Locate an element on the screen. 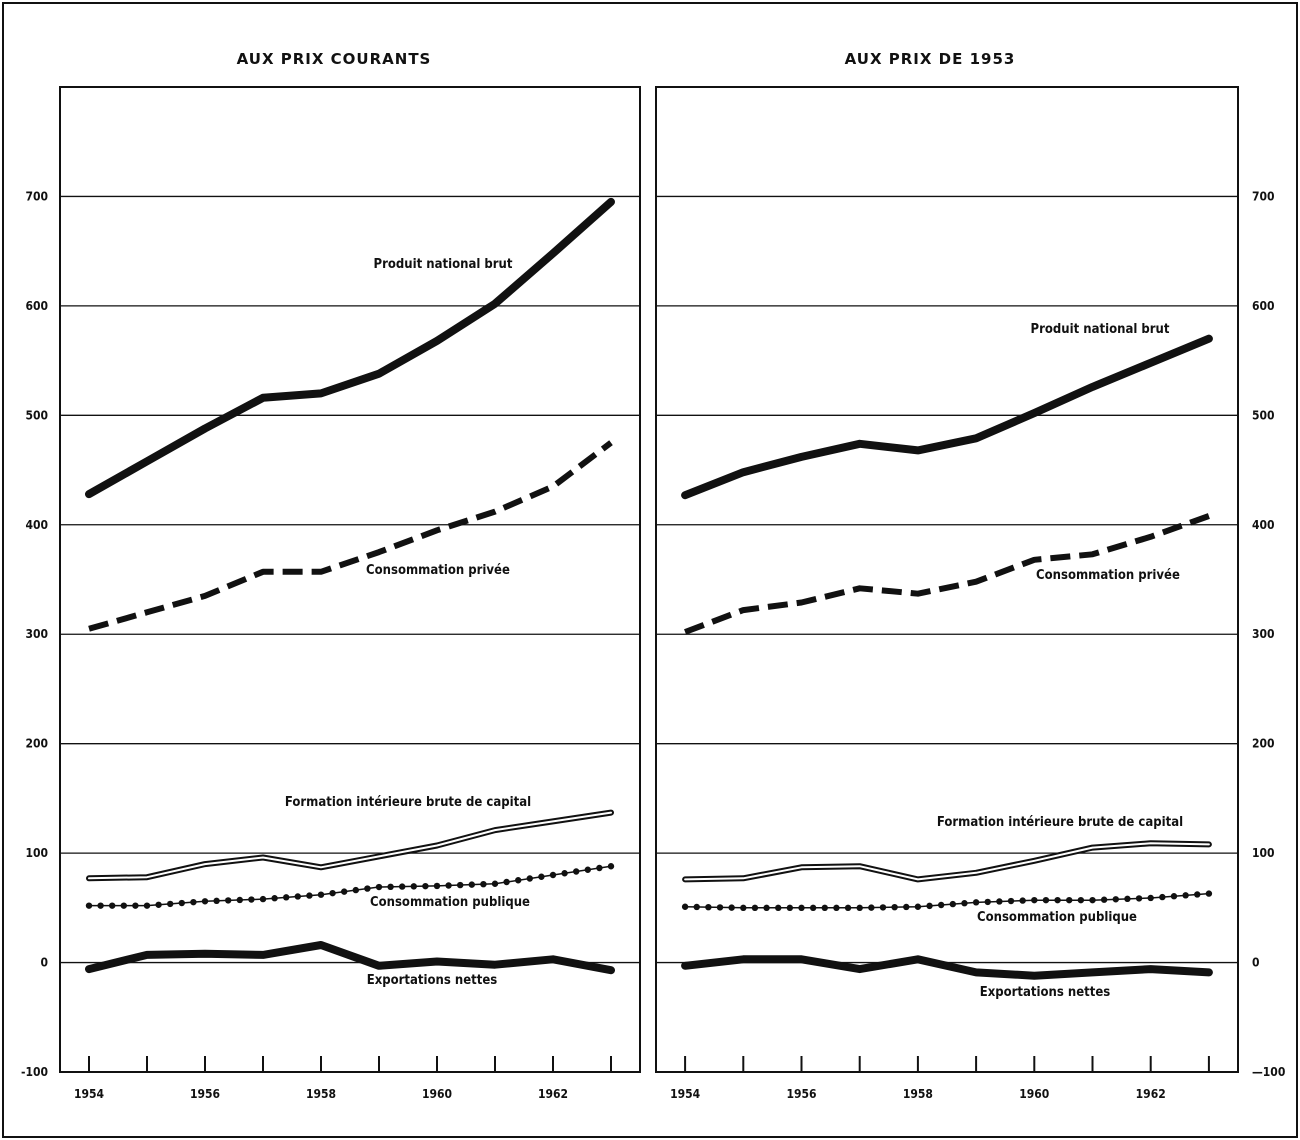 This screenshot has width=1300, height=1140. series-consommation-publique: Consommation publique is located at coordinates (947, 907).